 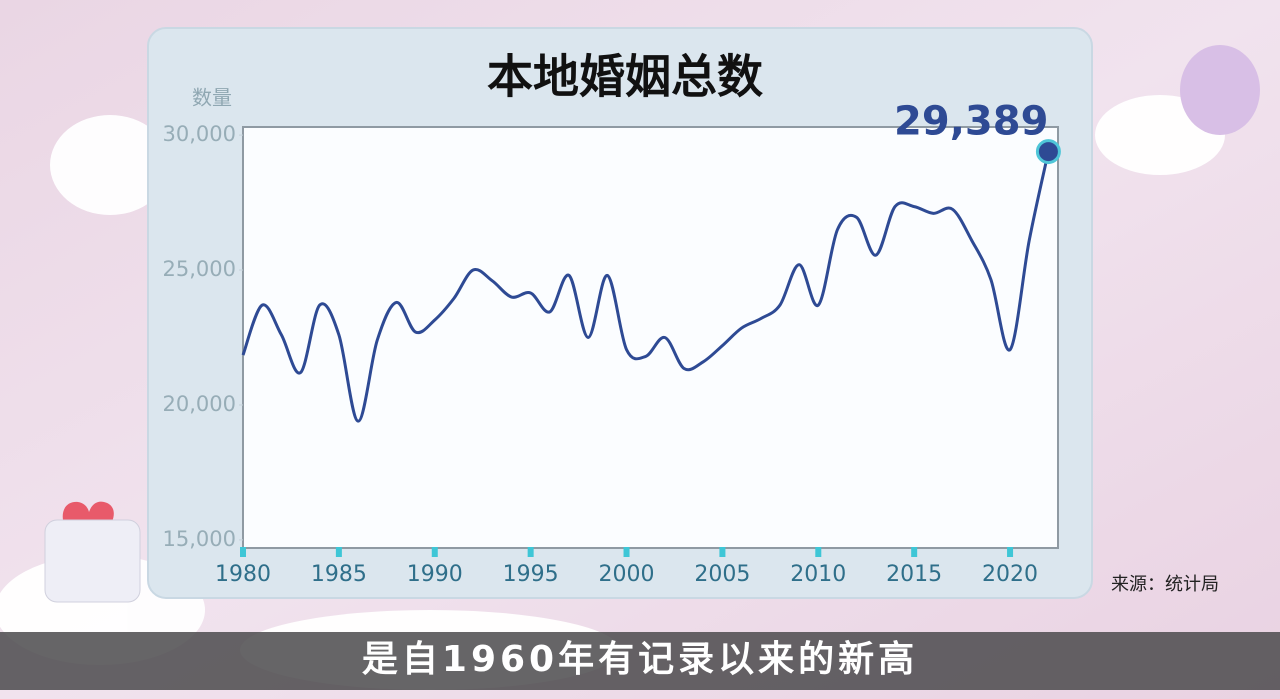 I want to click on x-tick-label: 1985, so click(x=339, y=574).